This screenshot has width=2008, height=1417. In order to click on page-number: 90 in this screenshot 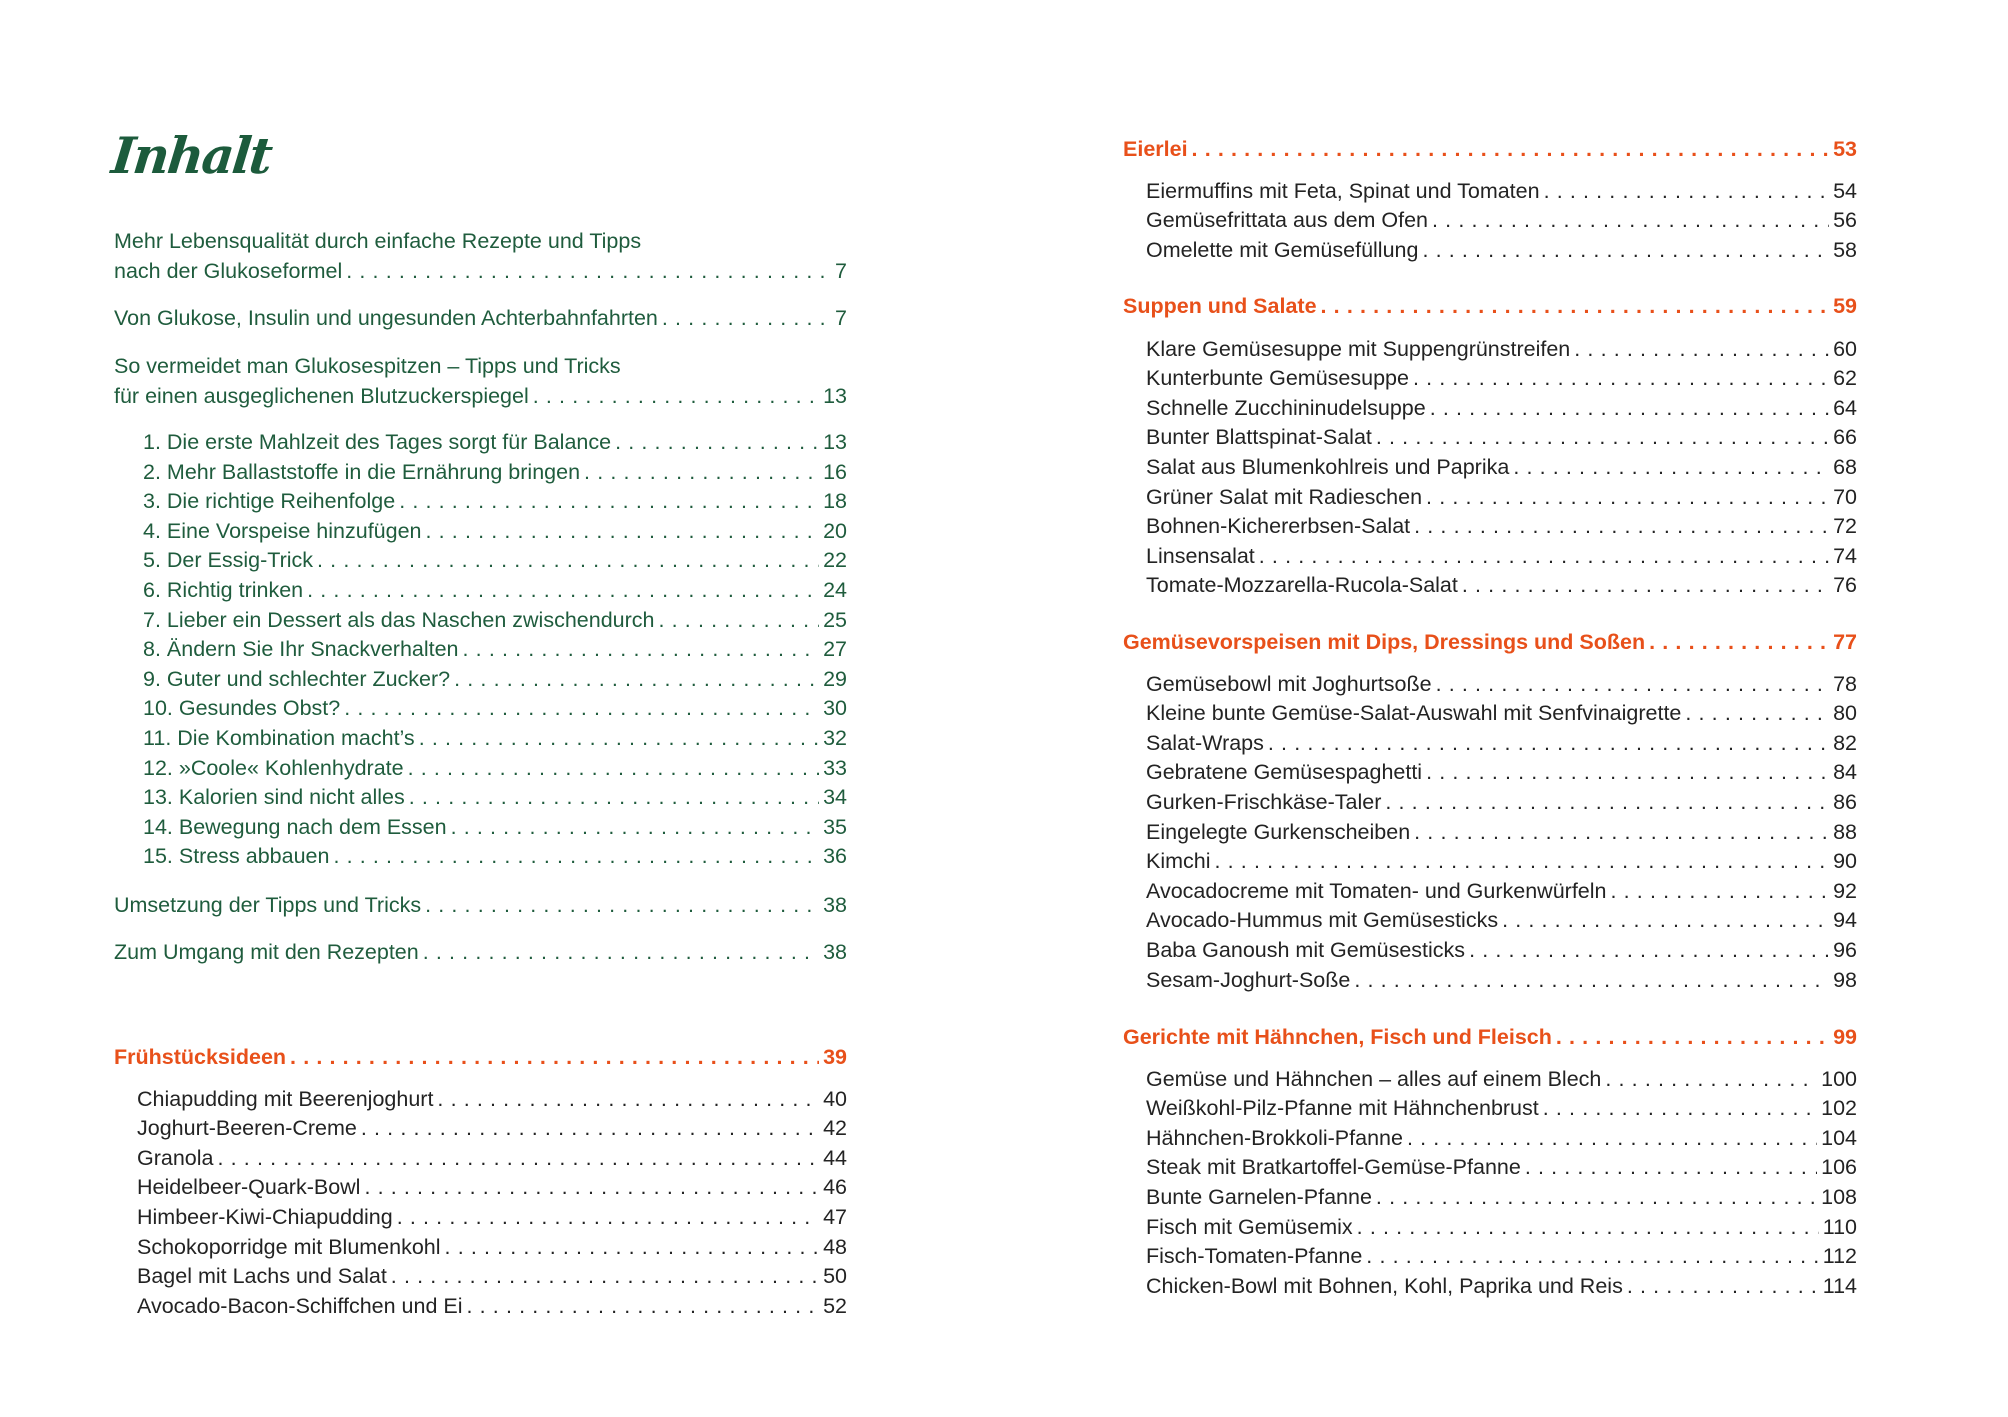, I will do `click(1845, 861)`.